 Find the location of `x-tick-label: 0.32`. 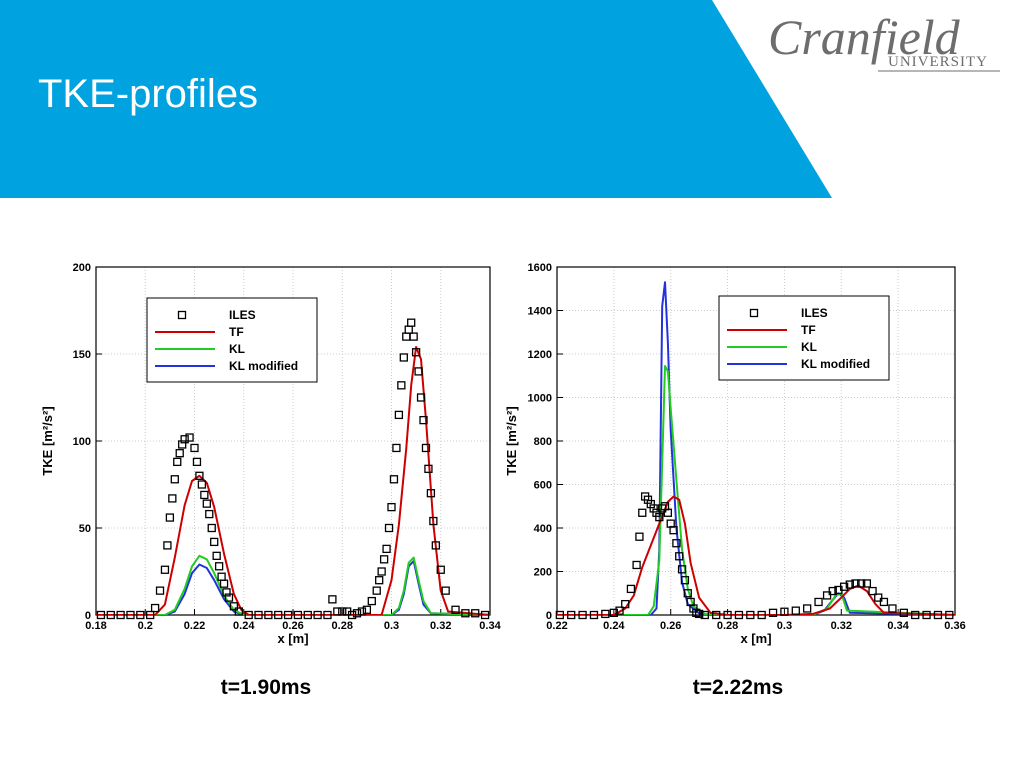

x-tick-label: 0.32 is located at coordinates (841, 626).